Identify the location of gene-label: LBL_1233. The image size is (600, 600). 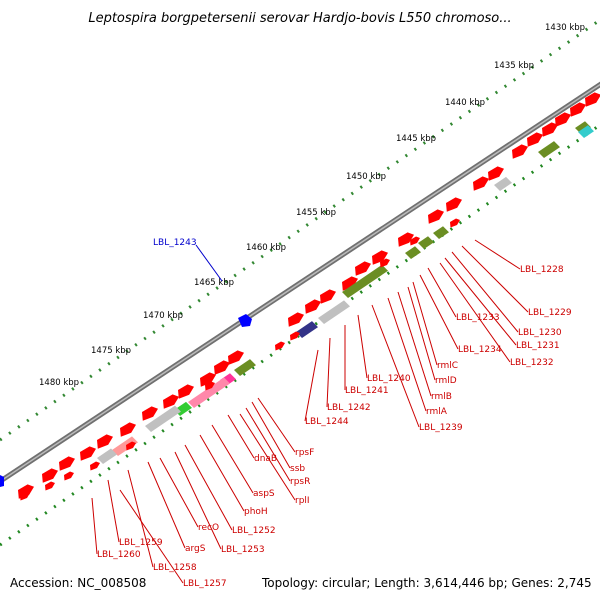
(478, 318).